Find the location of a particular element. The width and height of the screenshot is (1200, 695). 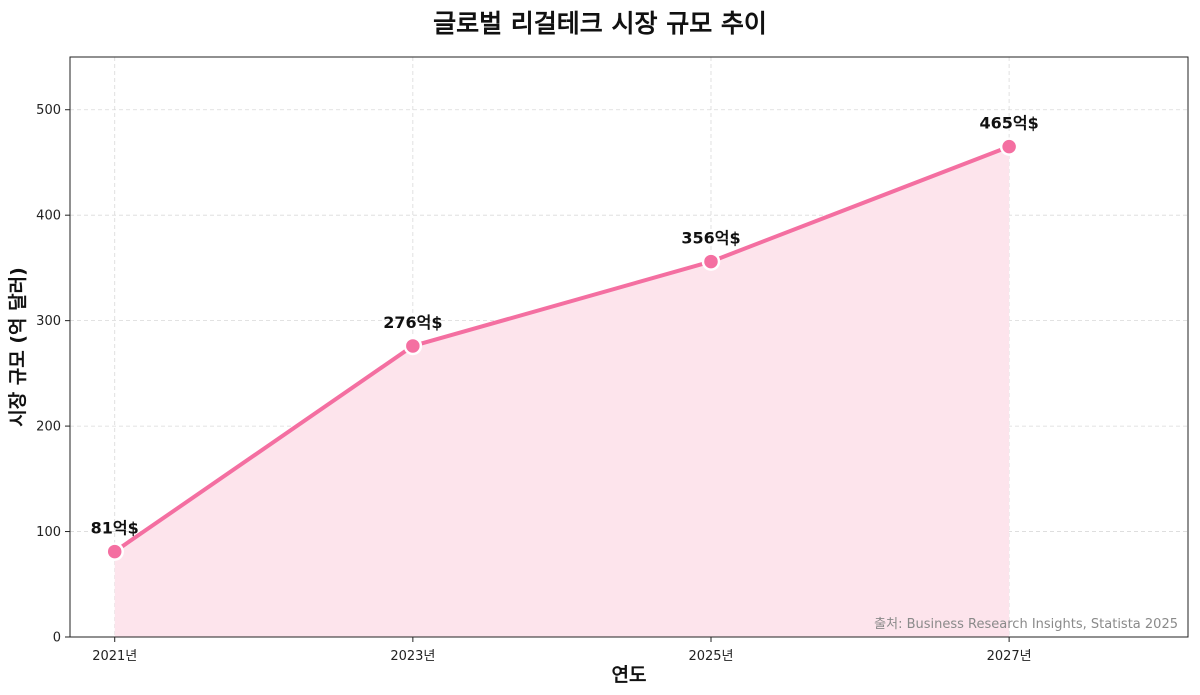

y-tick-label: 100 is located at coordinates (48, 532).